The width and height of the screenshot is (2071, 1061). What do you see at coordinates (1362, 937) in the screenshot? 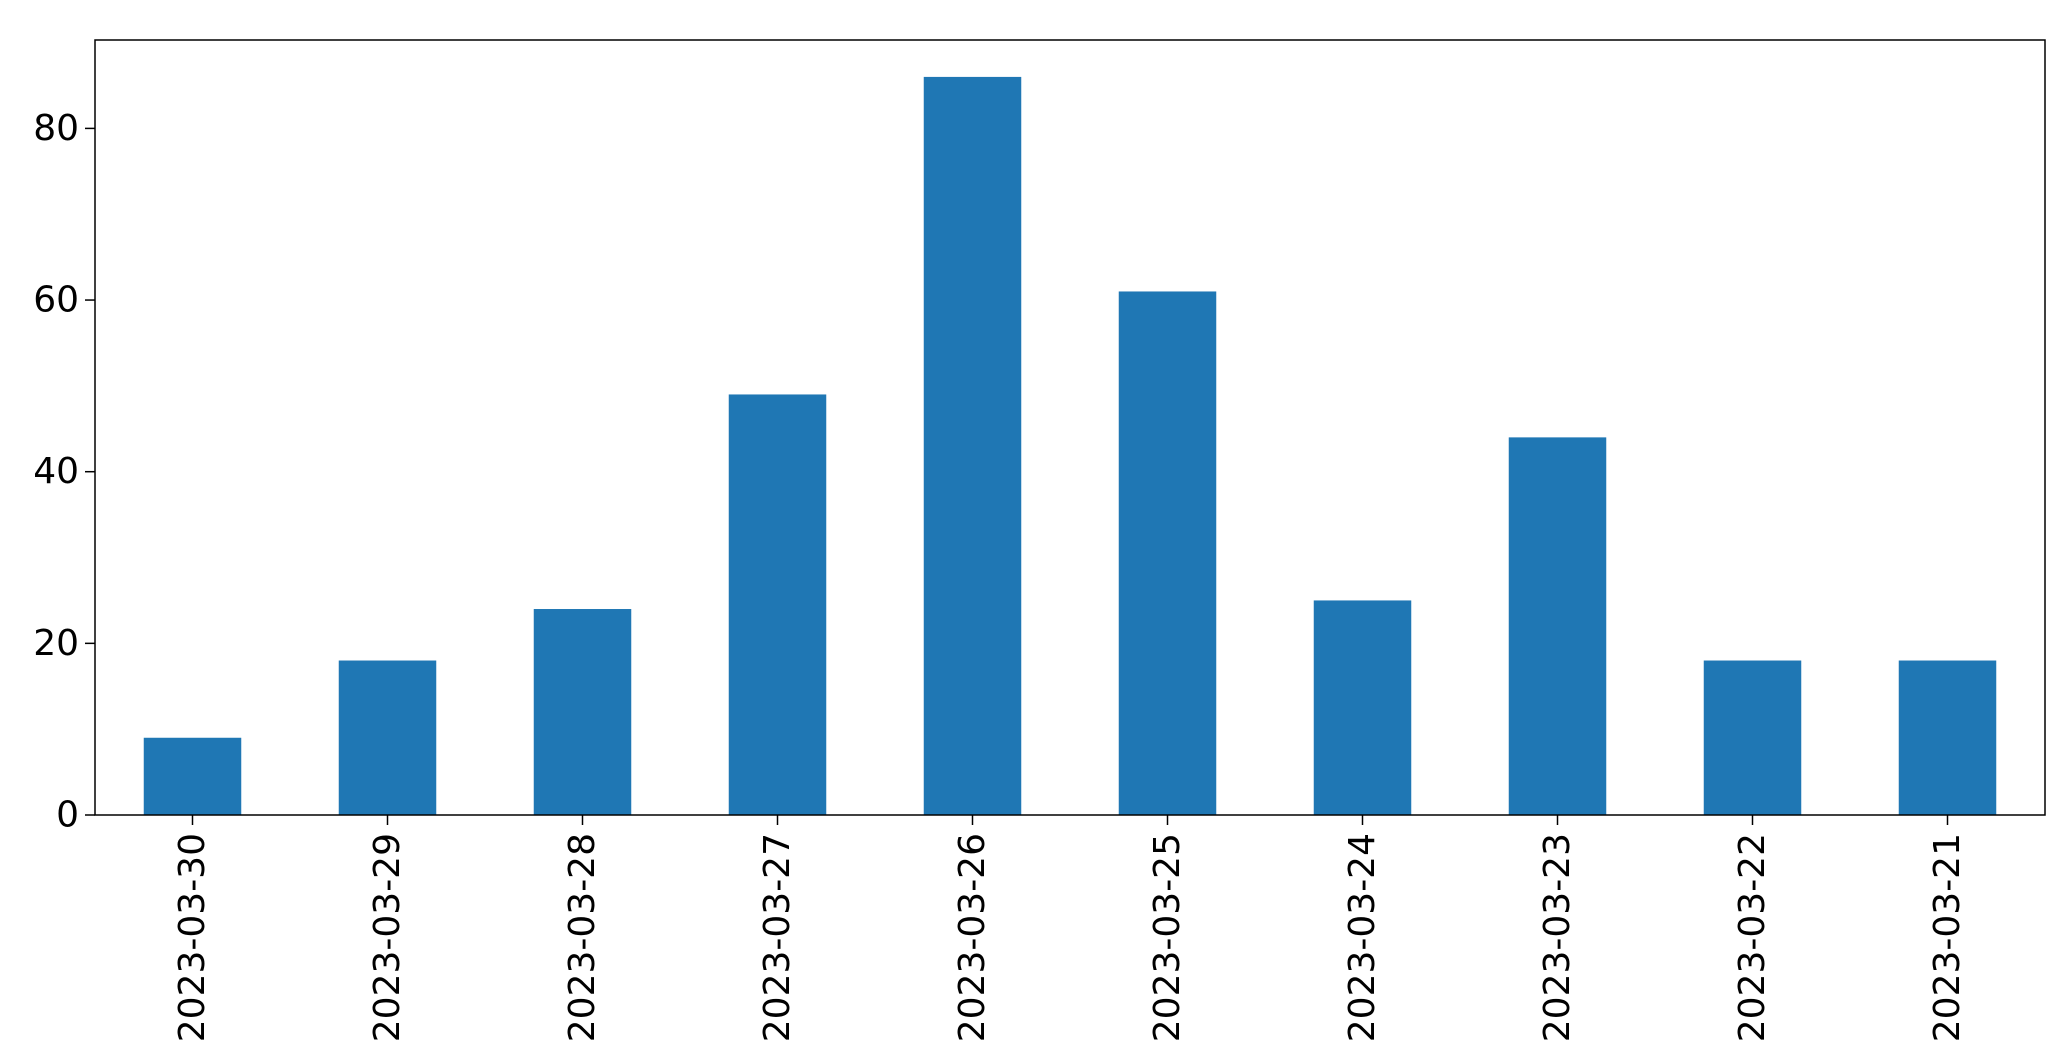
I see `x-tick-label: 2023-03-24` at bounding box center [1362, 937].